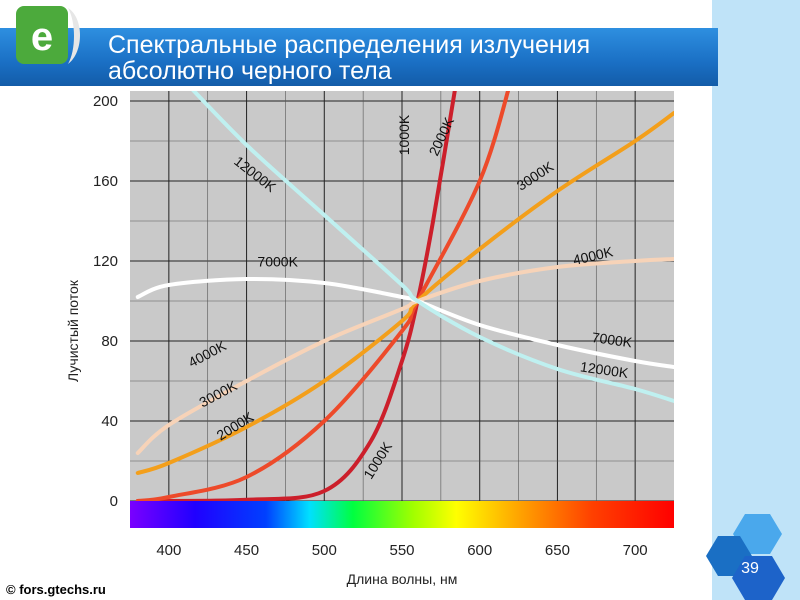 The height and width of the screenshot is (600, 800). I want to click on y-tick-label: 200, so click(105, 101).